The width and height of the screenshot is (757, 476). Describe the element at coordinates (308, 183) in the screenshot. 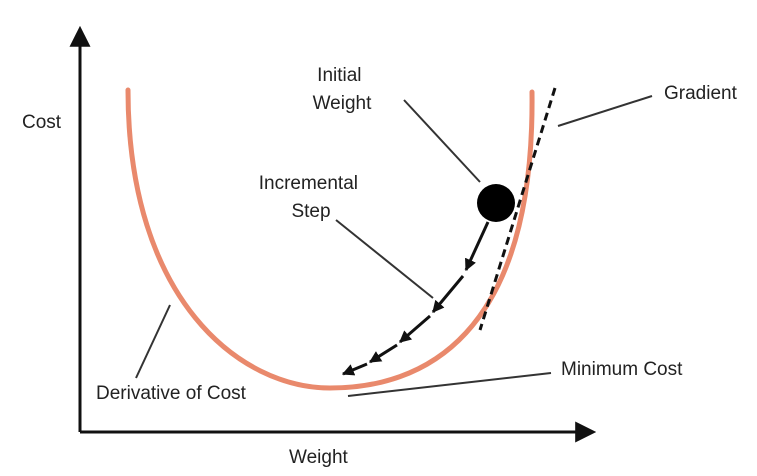

I see `incremental-step-label-line1: Incremental` at that location.